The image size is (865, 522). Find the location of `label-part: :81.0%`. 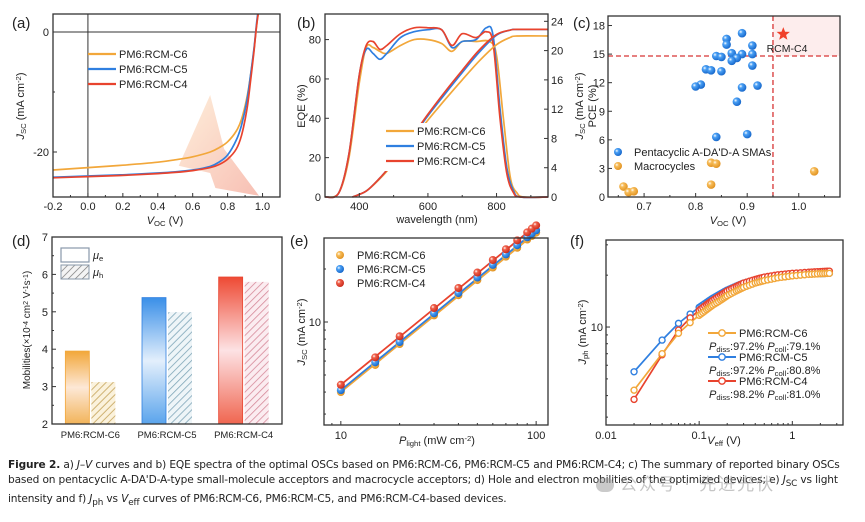

label-part: :81.0% is located at coordinates (803, 395).